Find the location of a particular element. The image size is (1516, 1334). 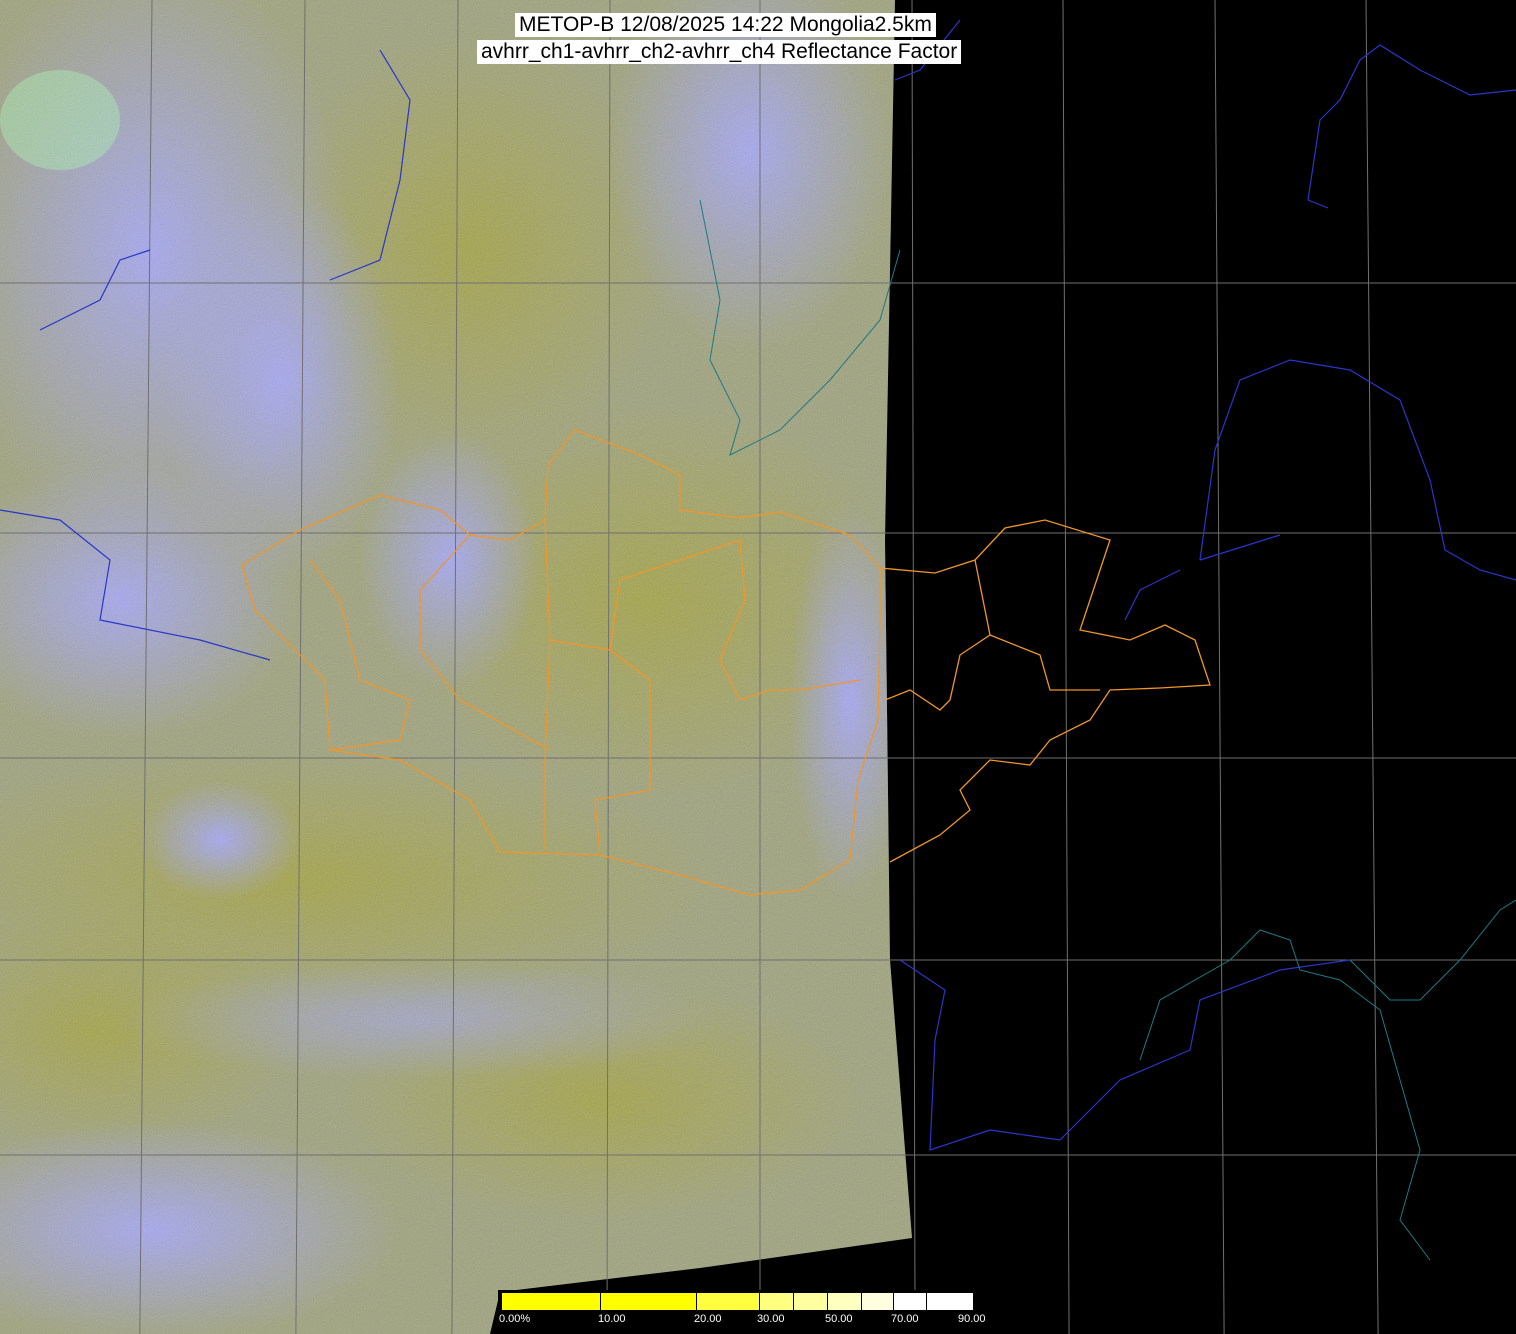

title-line-1: METOP-B 12/08/2025 14:22 Mongolia2.5km is located at coordinates (725, 25).